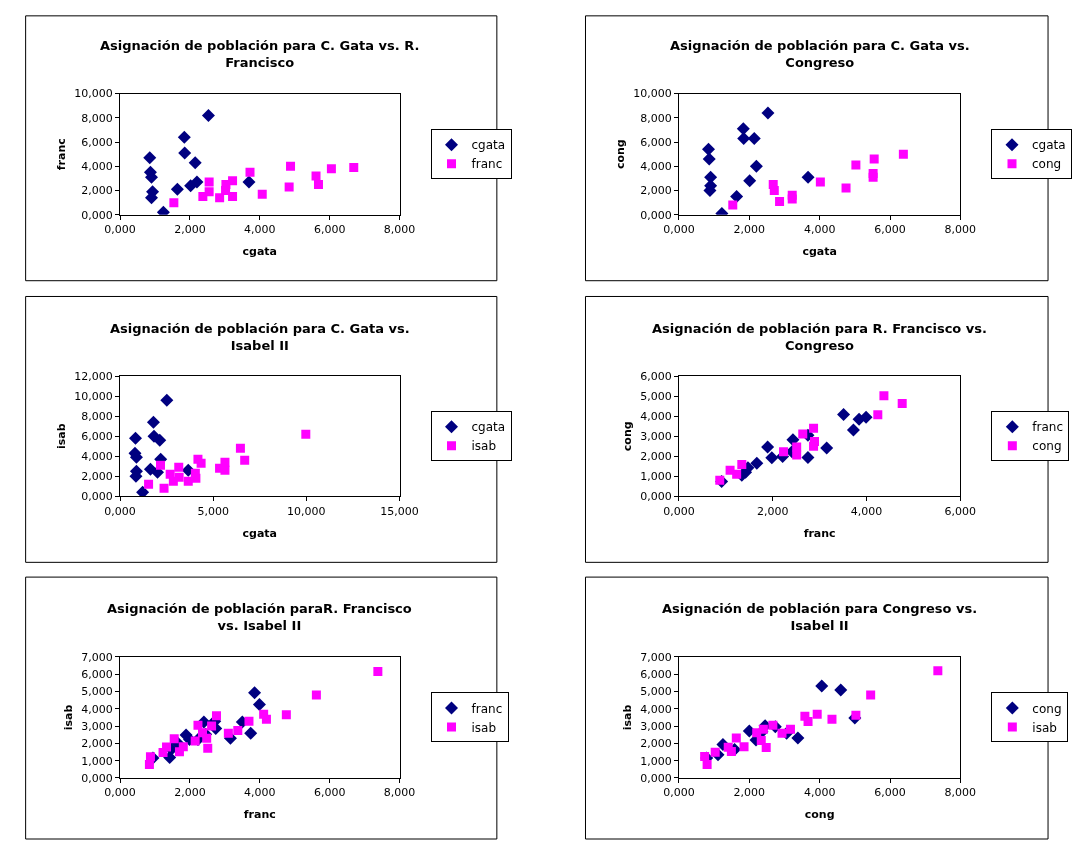  What do you see at coordinates (820, 617) in the screenshot?
I see `chart-title: Asignación de población para Congreso vs. Isabel II` at bounding box center [820, 617].